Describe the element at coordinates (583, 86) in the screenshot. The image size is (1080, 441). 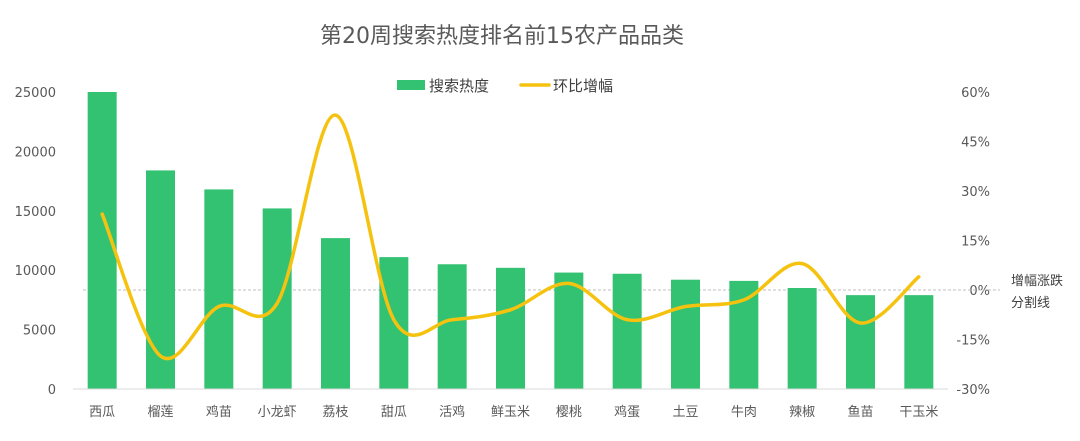
I see `legend-label: 环比增幅` at that location.